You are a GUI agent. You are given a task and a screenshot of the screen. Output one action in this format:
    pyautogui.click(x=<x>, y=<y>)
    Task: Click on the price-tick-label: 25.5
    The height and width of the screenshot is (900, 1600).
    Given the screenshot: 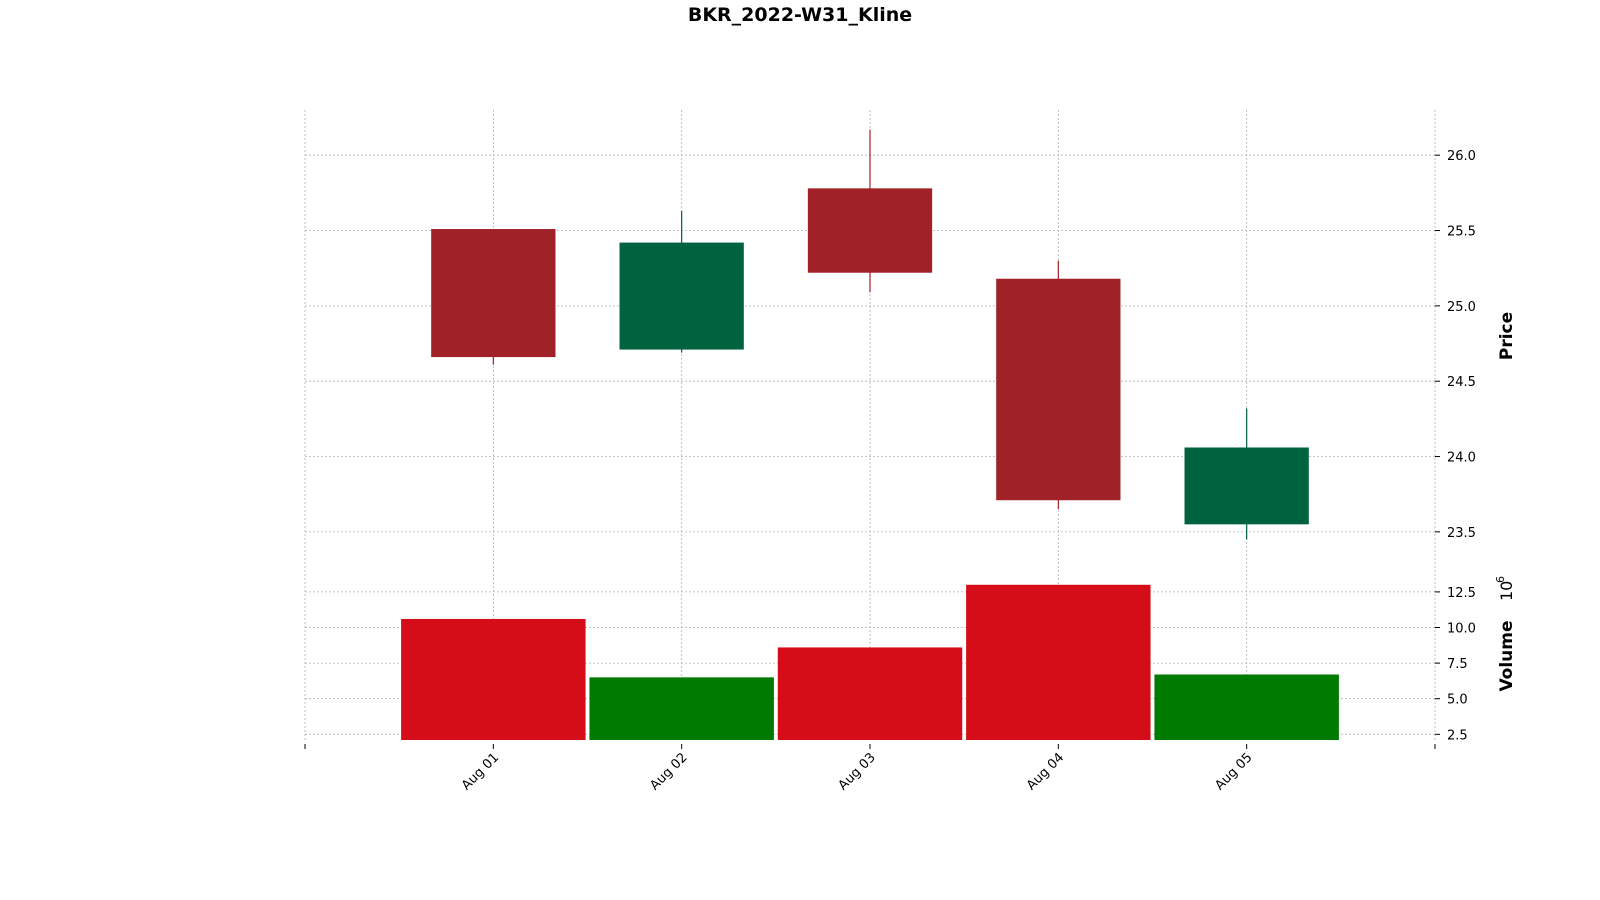 What is the action you would take?
    pyautogui.click(x=1461, y=232)
    